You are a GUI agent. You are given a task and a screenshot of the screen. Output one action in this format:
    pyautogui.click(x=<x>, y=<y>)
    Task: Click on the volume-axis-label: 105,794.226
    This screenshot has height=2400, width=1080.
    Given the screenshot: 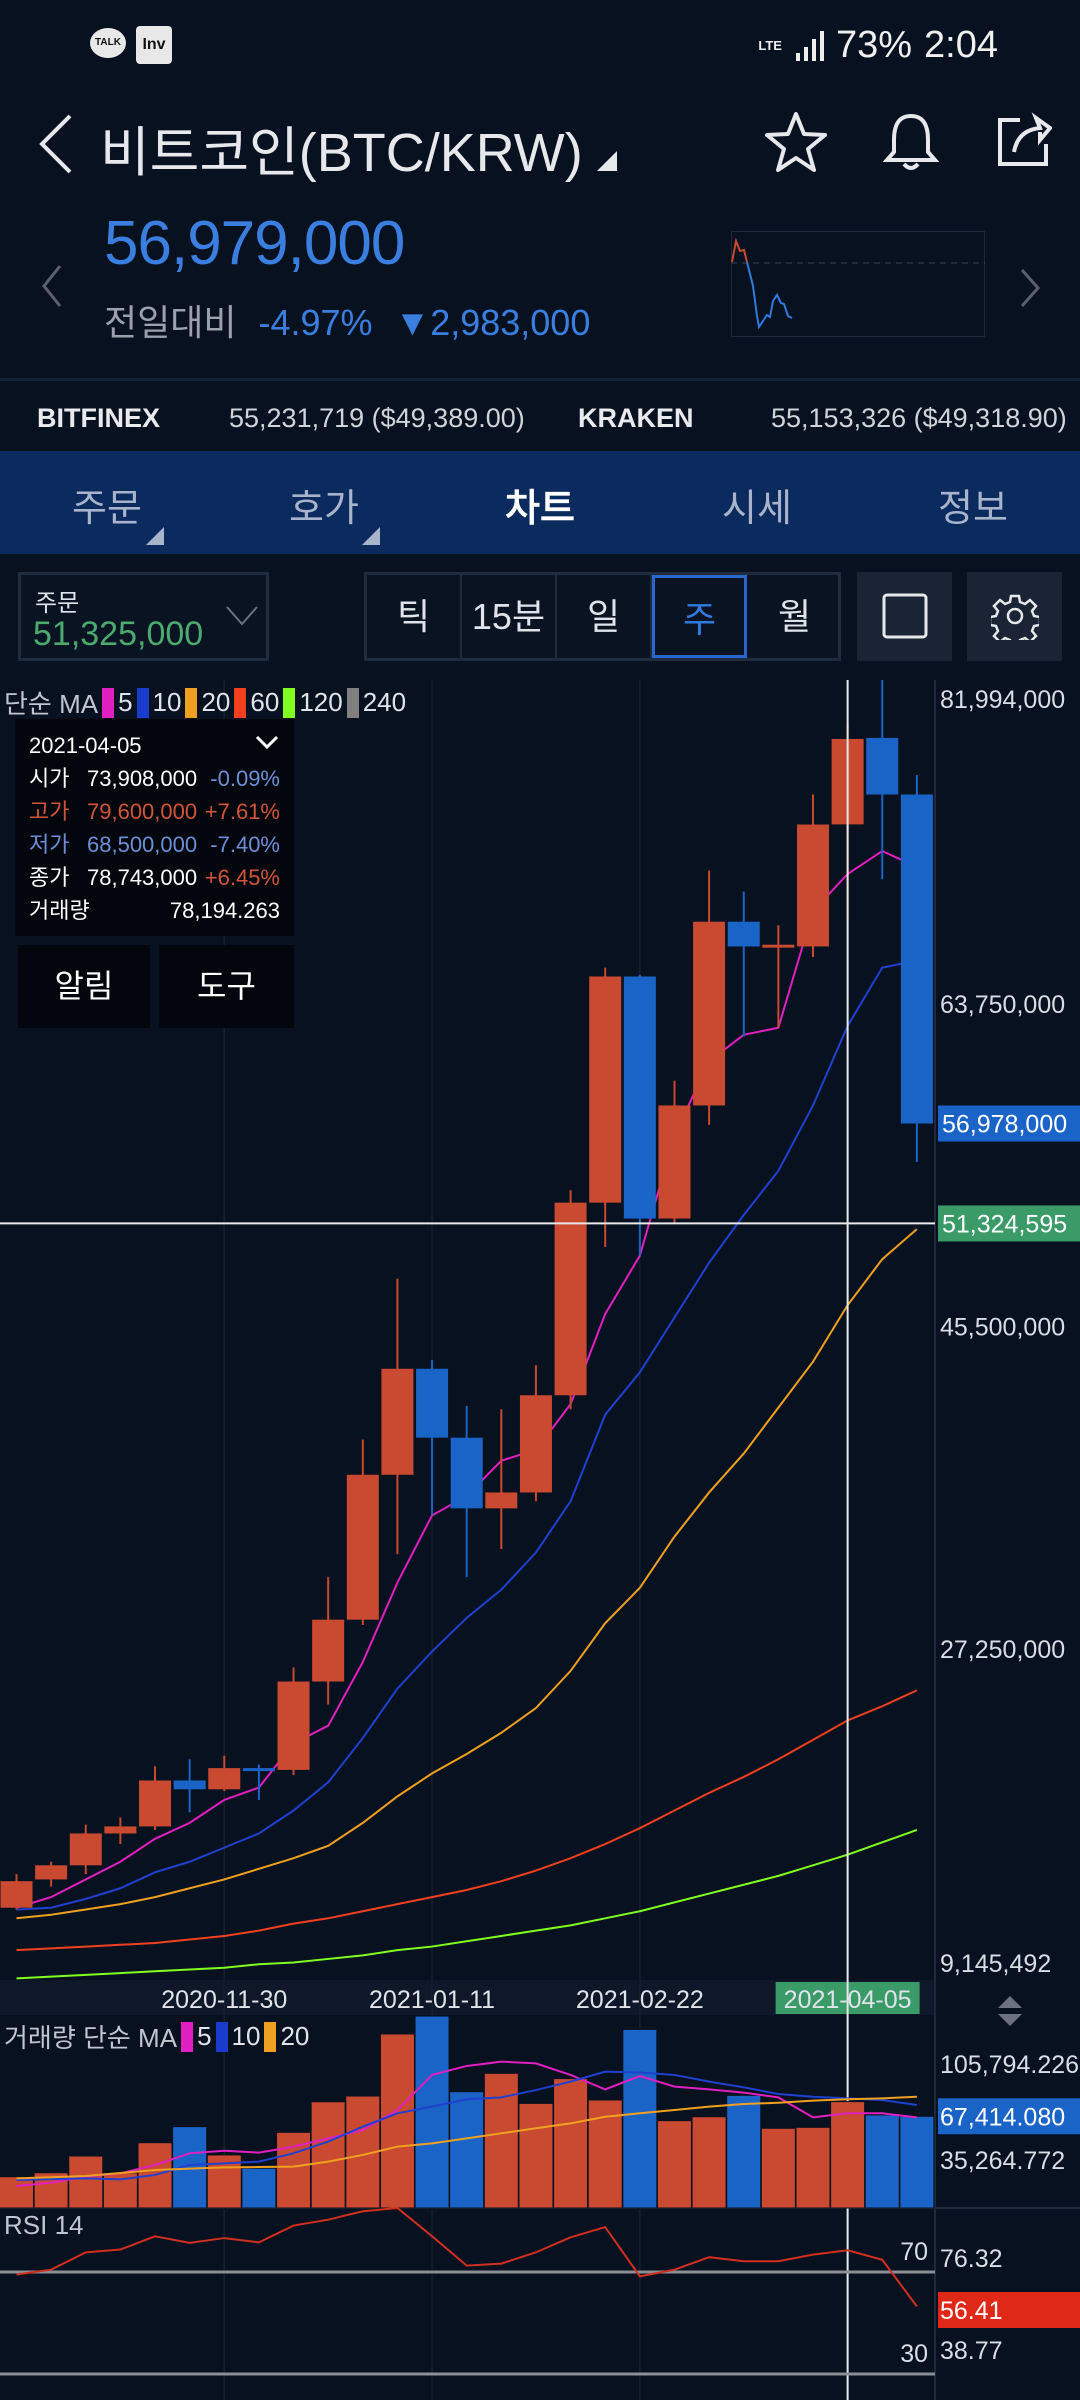 What is the action you would take?
    pyautogui.click(x=1009, y=2065)
    